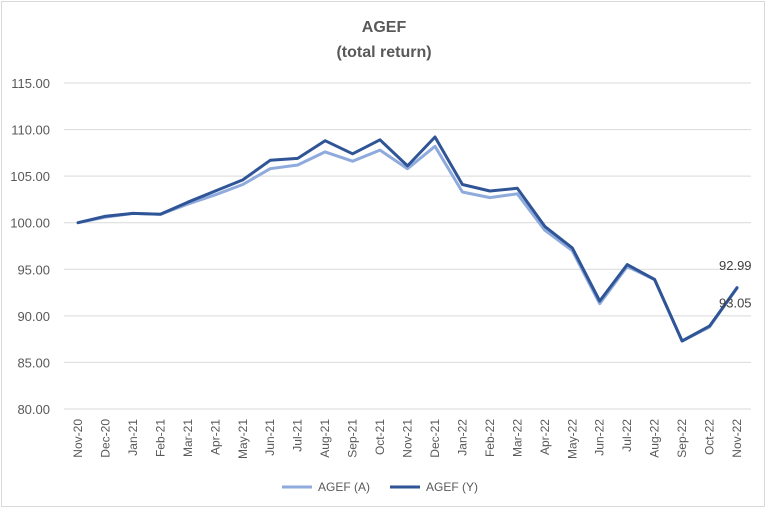  What do you see at coordinates (735, 302) in the screenshot?
I see `end-label-a: 93.05` at bounding box center [735, 302].